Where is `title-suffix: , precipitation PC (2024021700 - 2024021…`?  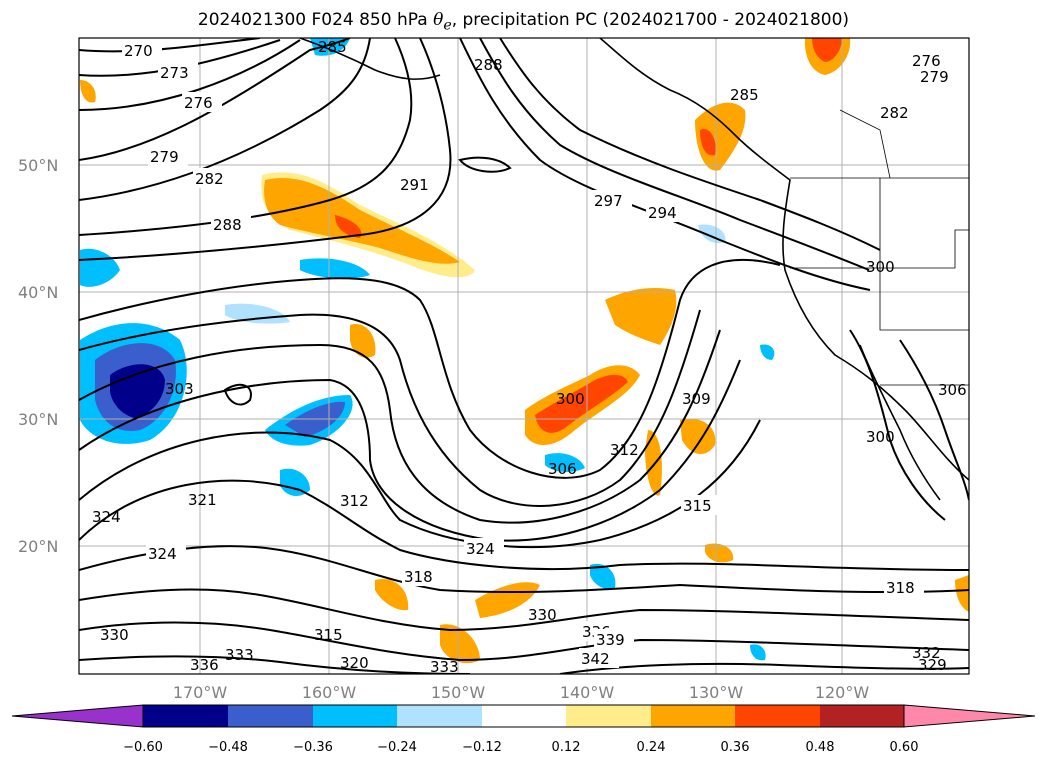
title-suffix: , precipitation PC (2024021700 - 2024021… is located at coordinates (650, 20).